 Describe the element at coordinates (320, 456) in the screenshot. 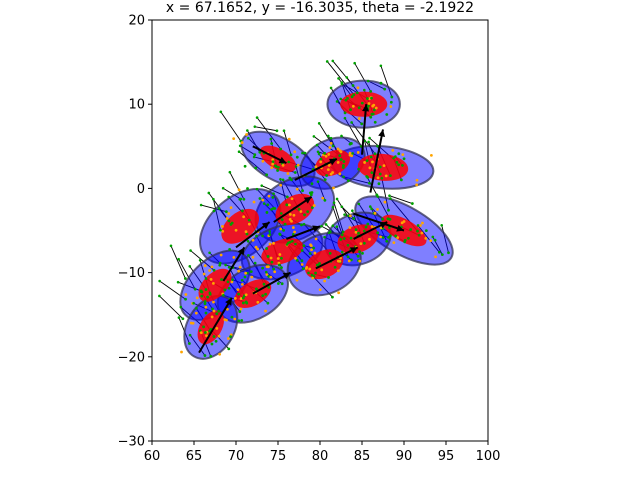

I see `x-tick-label: 80` at that location.